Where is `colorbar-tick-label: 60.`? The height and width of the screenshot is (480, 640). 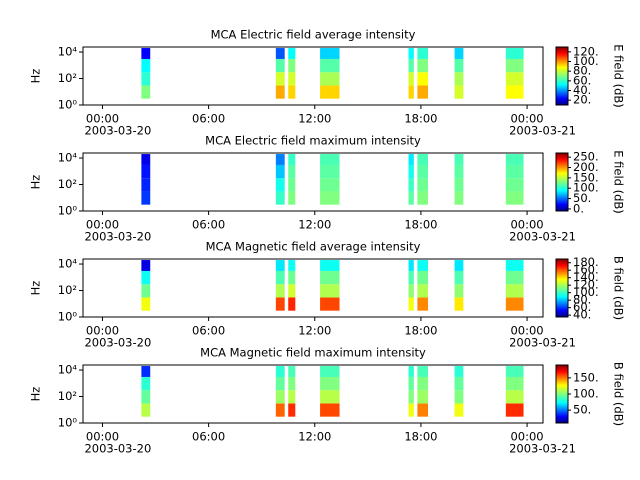
colorbar-tick-label: 60. is located at coordinates (582, 80).